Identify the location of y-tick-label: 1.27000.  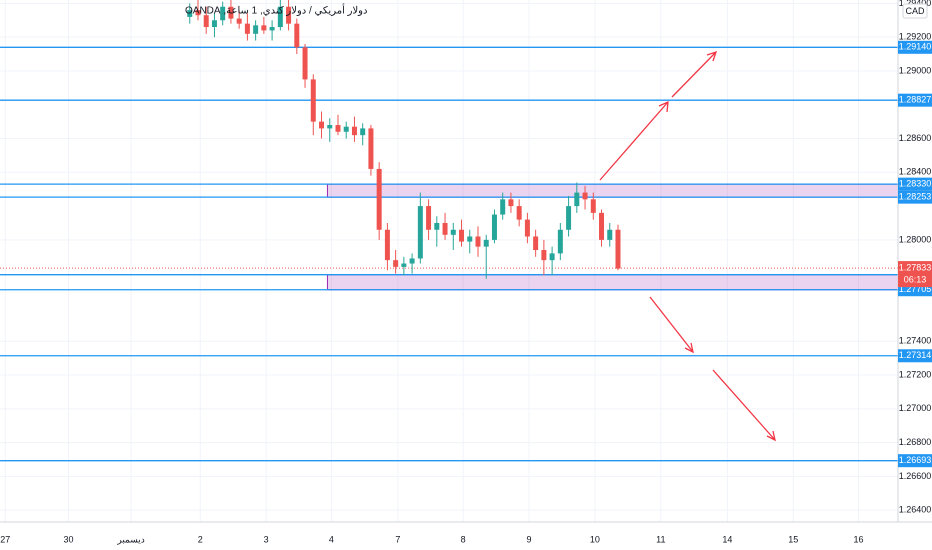
(915, 408).